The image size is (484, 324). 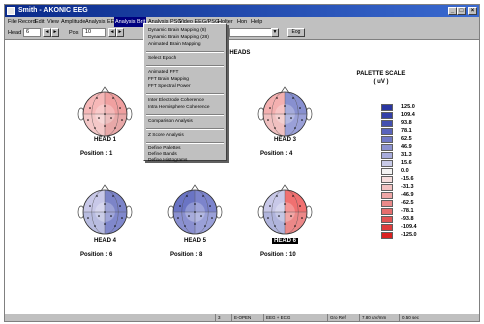 I want to click on head-label: HEAD 3, so click(x=285, y=140).